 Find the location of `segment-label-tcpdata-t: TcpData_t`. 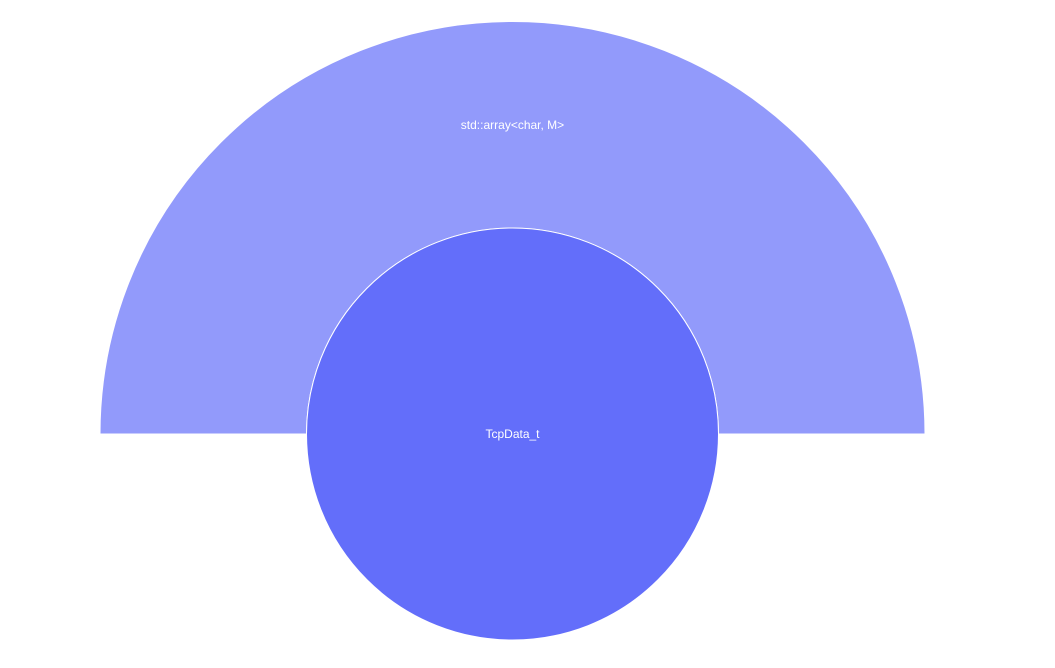

segment-label-tcpdata-t: TcpData_t is located at coordinates (512, 434).